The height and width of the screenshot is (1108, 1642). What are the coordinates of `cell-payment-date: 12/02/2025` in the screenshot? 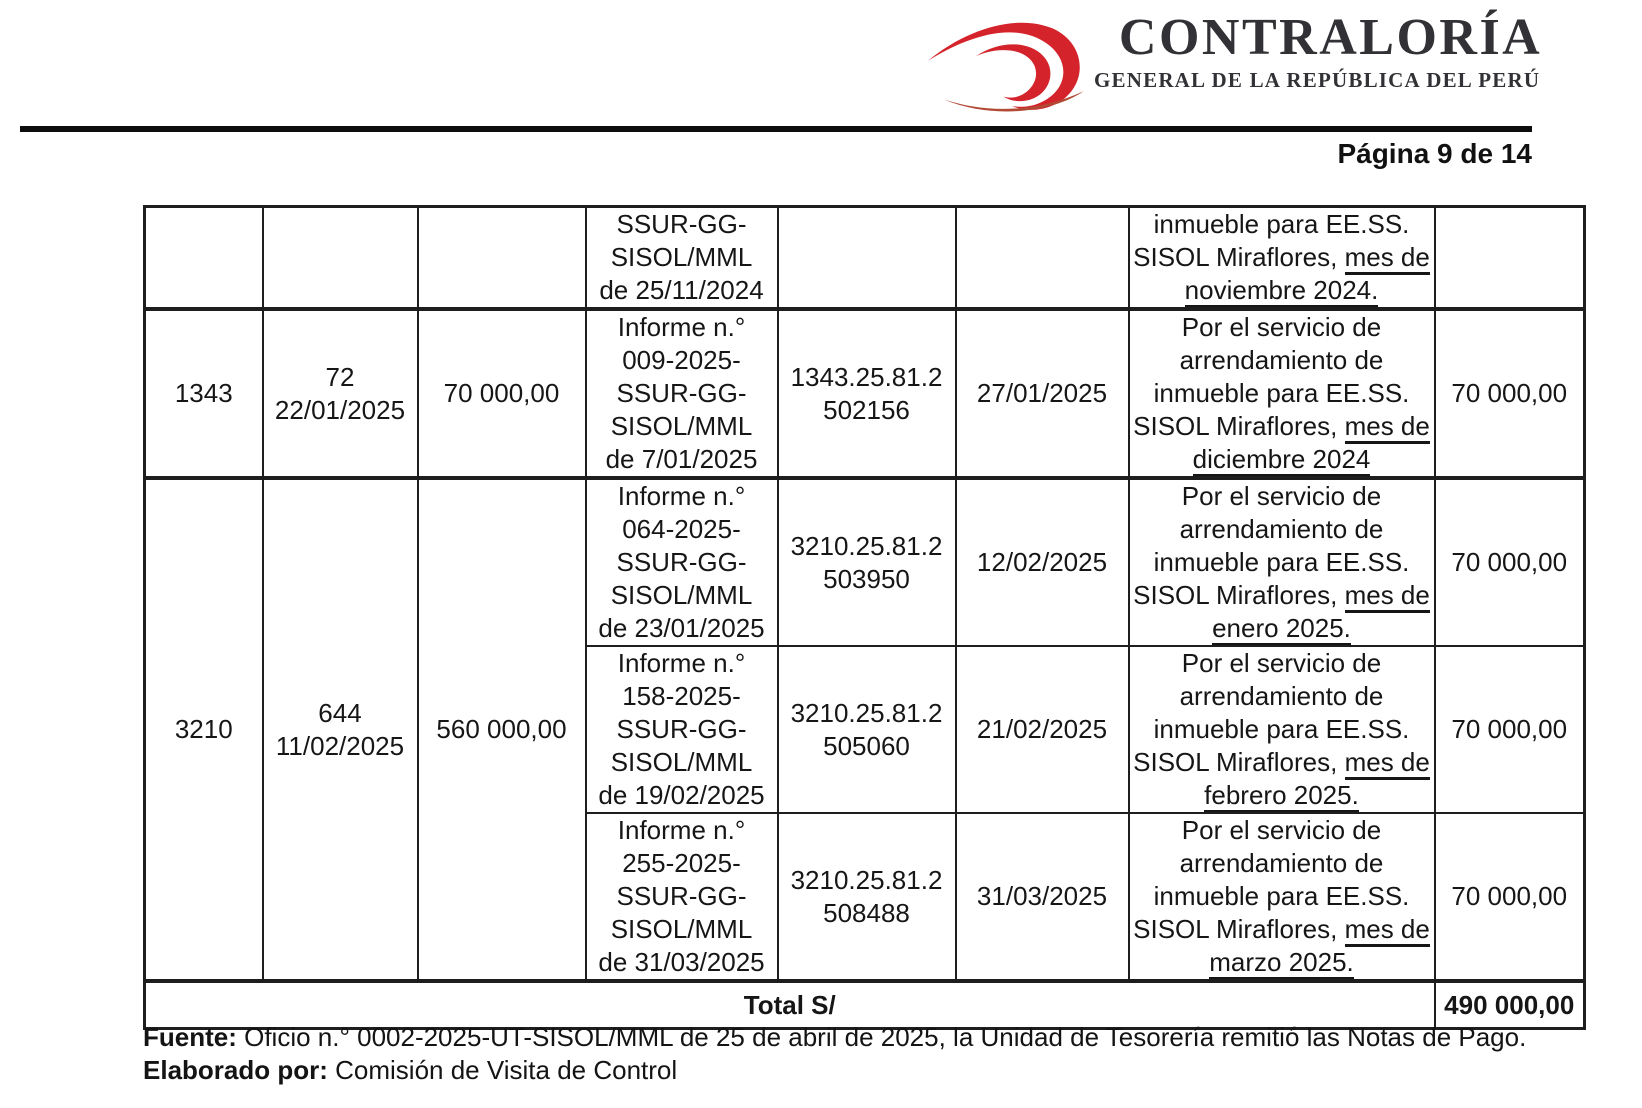 It's located at (1042, 561).